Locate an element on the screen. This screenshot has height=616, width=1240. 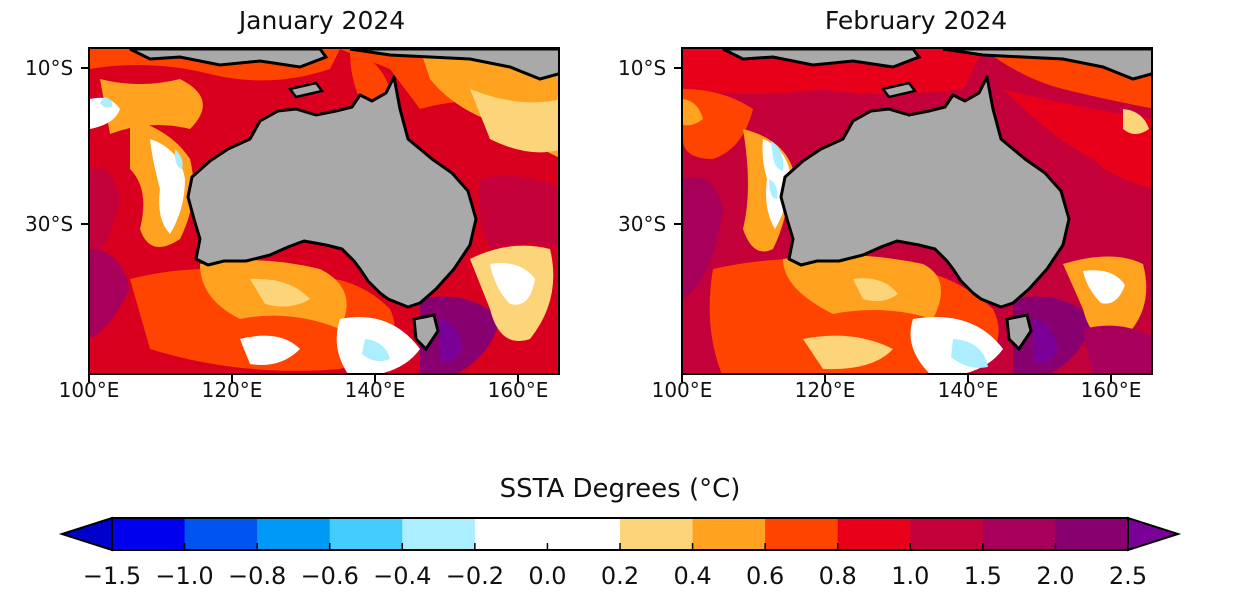
colorbar-tick-label: 0.6 is located at coordinates (765, 576).